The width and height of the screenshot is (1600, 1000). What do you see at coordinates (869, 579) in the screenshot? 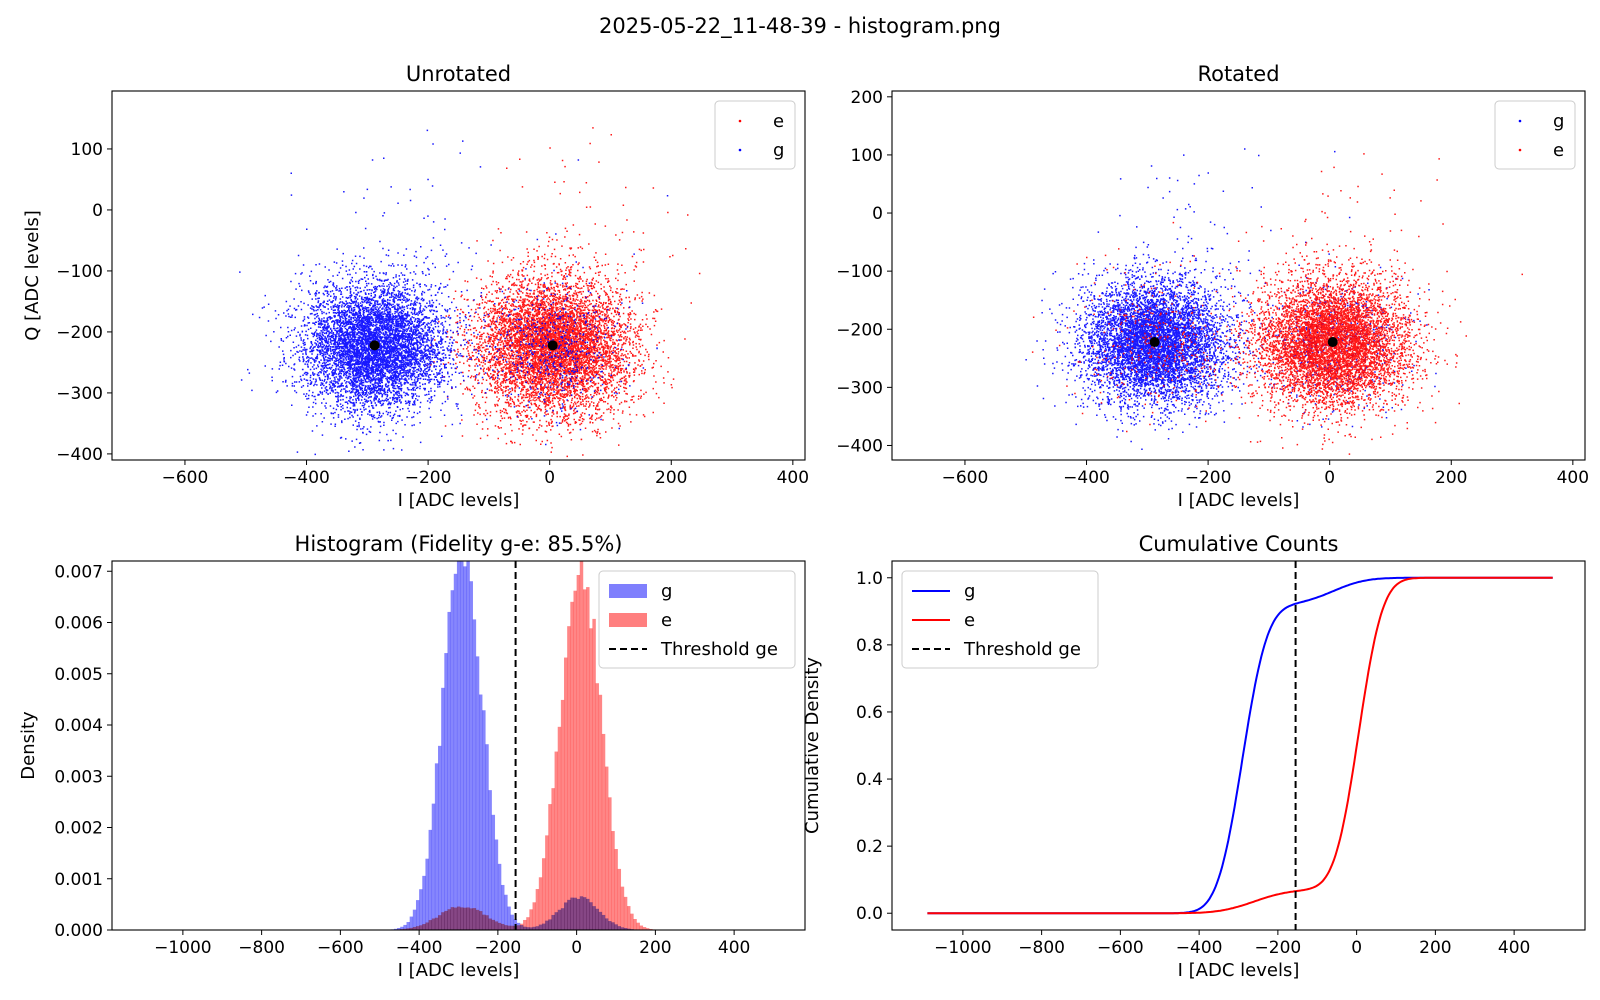
I see `y-tick-label: 1.0` at bounding box center [869, 579].